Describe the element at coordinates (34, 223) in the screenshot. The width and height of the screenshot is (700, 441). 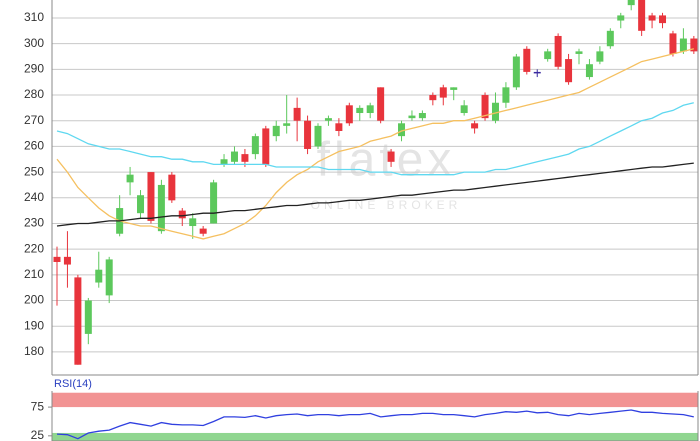
I see `y-tick-label: 230` at that location.